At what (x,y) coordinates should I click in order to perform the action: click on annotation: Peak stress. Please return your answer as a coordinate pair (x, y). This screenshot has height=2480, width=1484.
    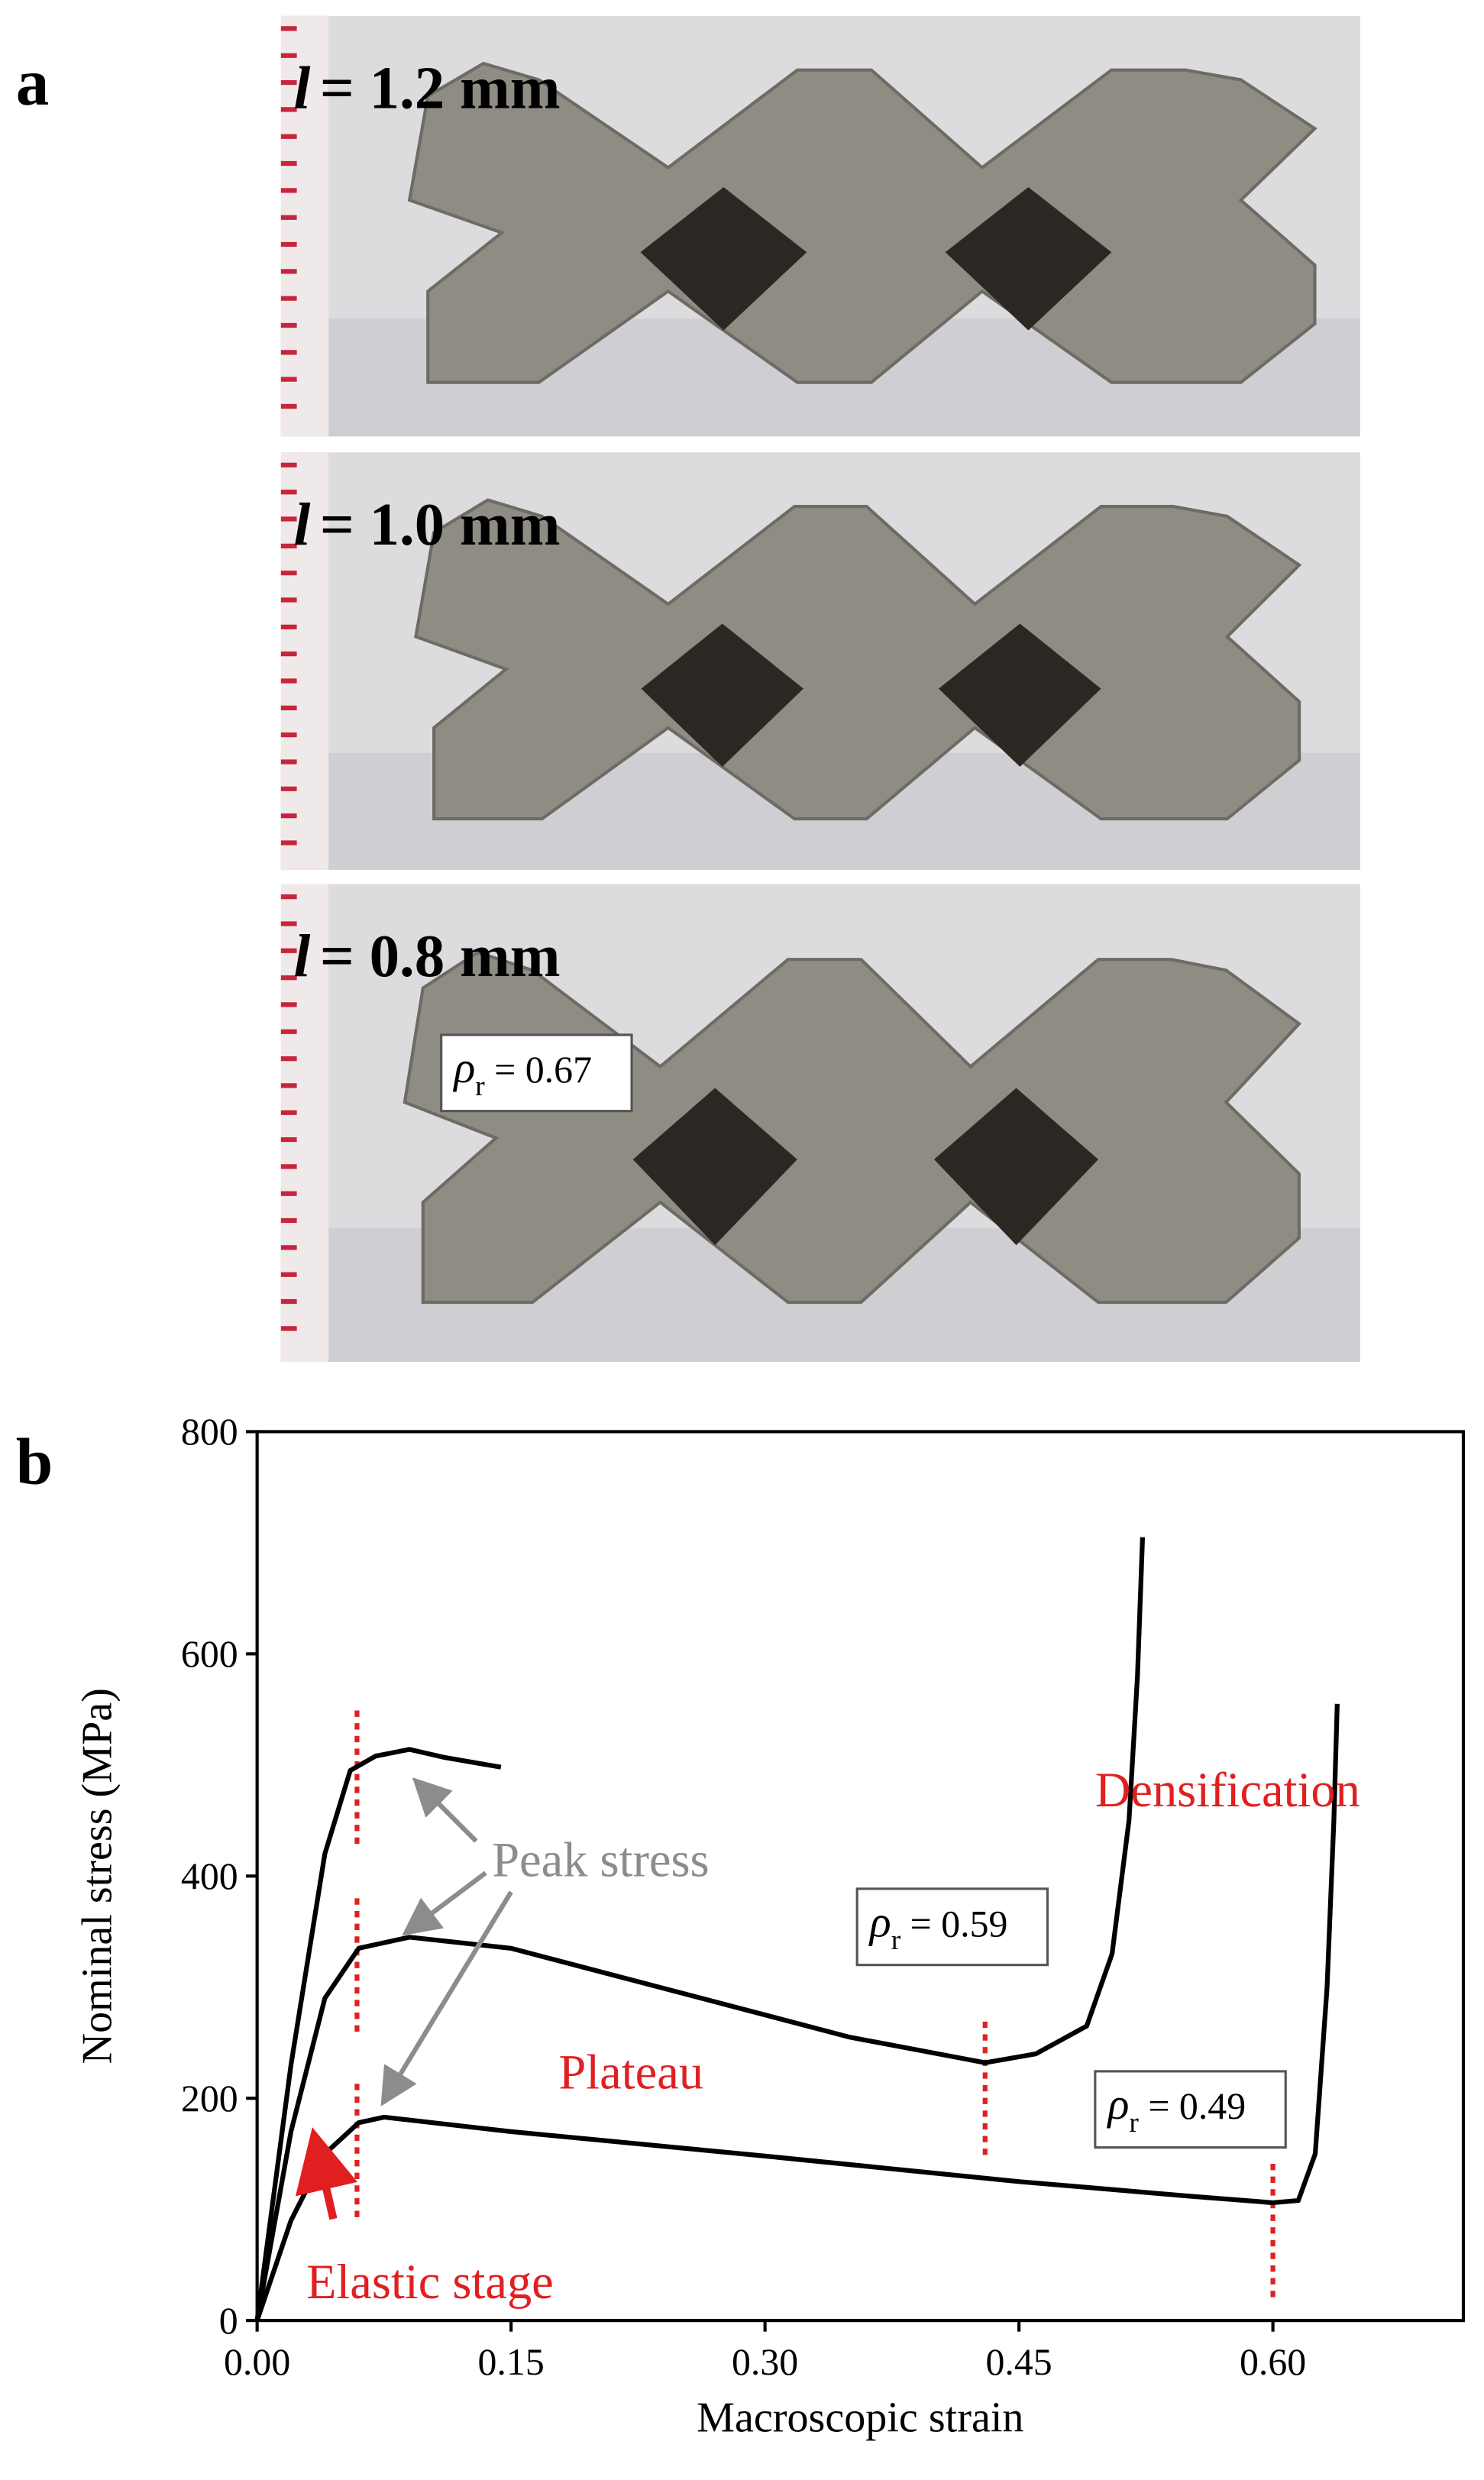
    Looking at the image, I should click on (600, 1859).